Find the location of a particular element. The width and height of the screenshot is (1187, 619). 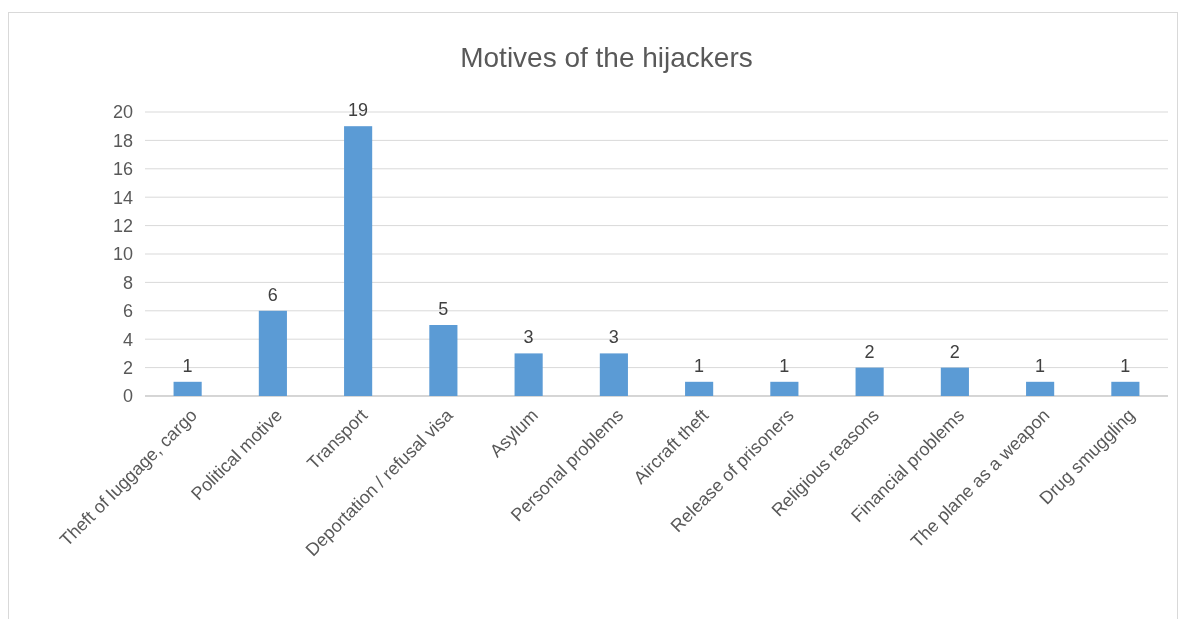

data-label: 19 is located at coordinates (358, 110).